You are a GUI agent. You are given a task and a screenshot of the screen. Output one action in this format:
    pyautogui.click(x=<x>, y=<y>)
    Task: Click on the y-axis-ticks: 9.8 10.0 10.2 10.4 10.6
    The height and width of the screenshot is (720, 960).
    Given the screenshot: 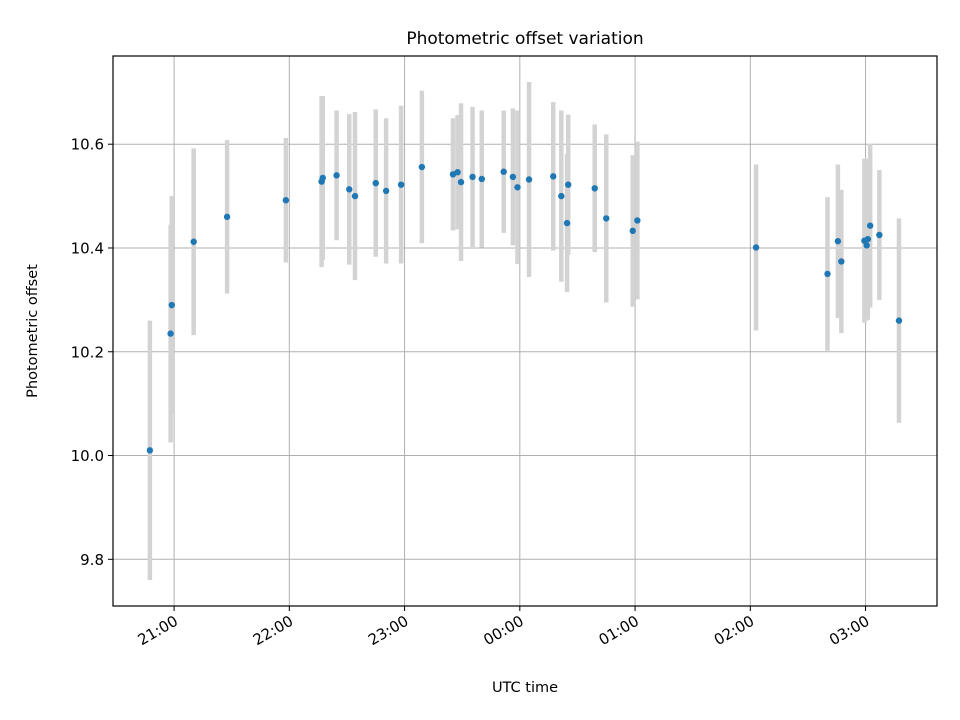 What is the action you would take?
    pyautogui.click(x=92, y=352)
    